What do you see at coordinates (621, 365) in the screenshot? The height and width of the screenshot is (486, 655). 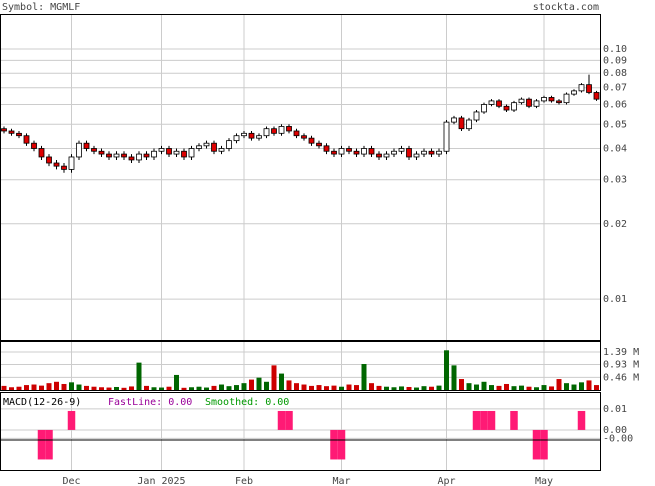 I see `y-tick-label: 0.93 M` at bounding box center [621, 365].